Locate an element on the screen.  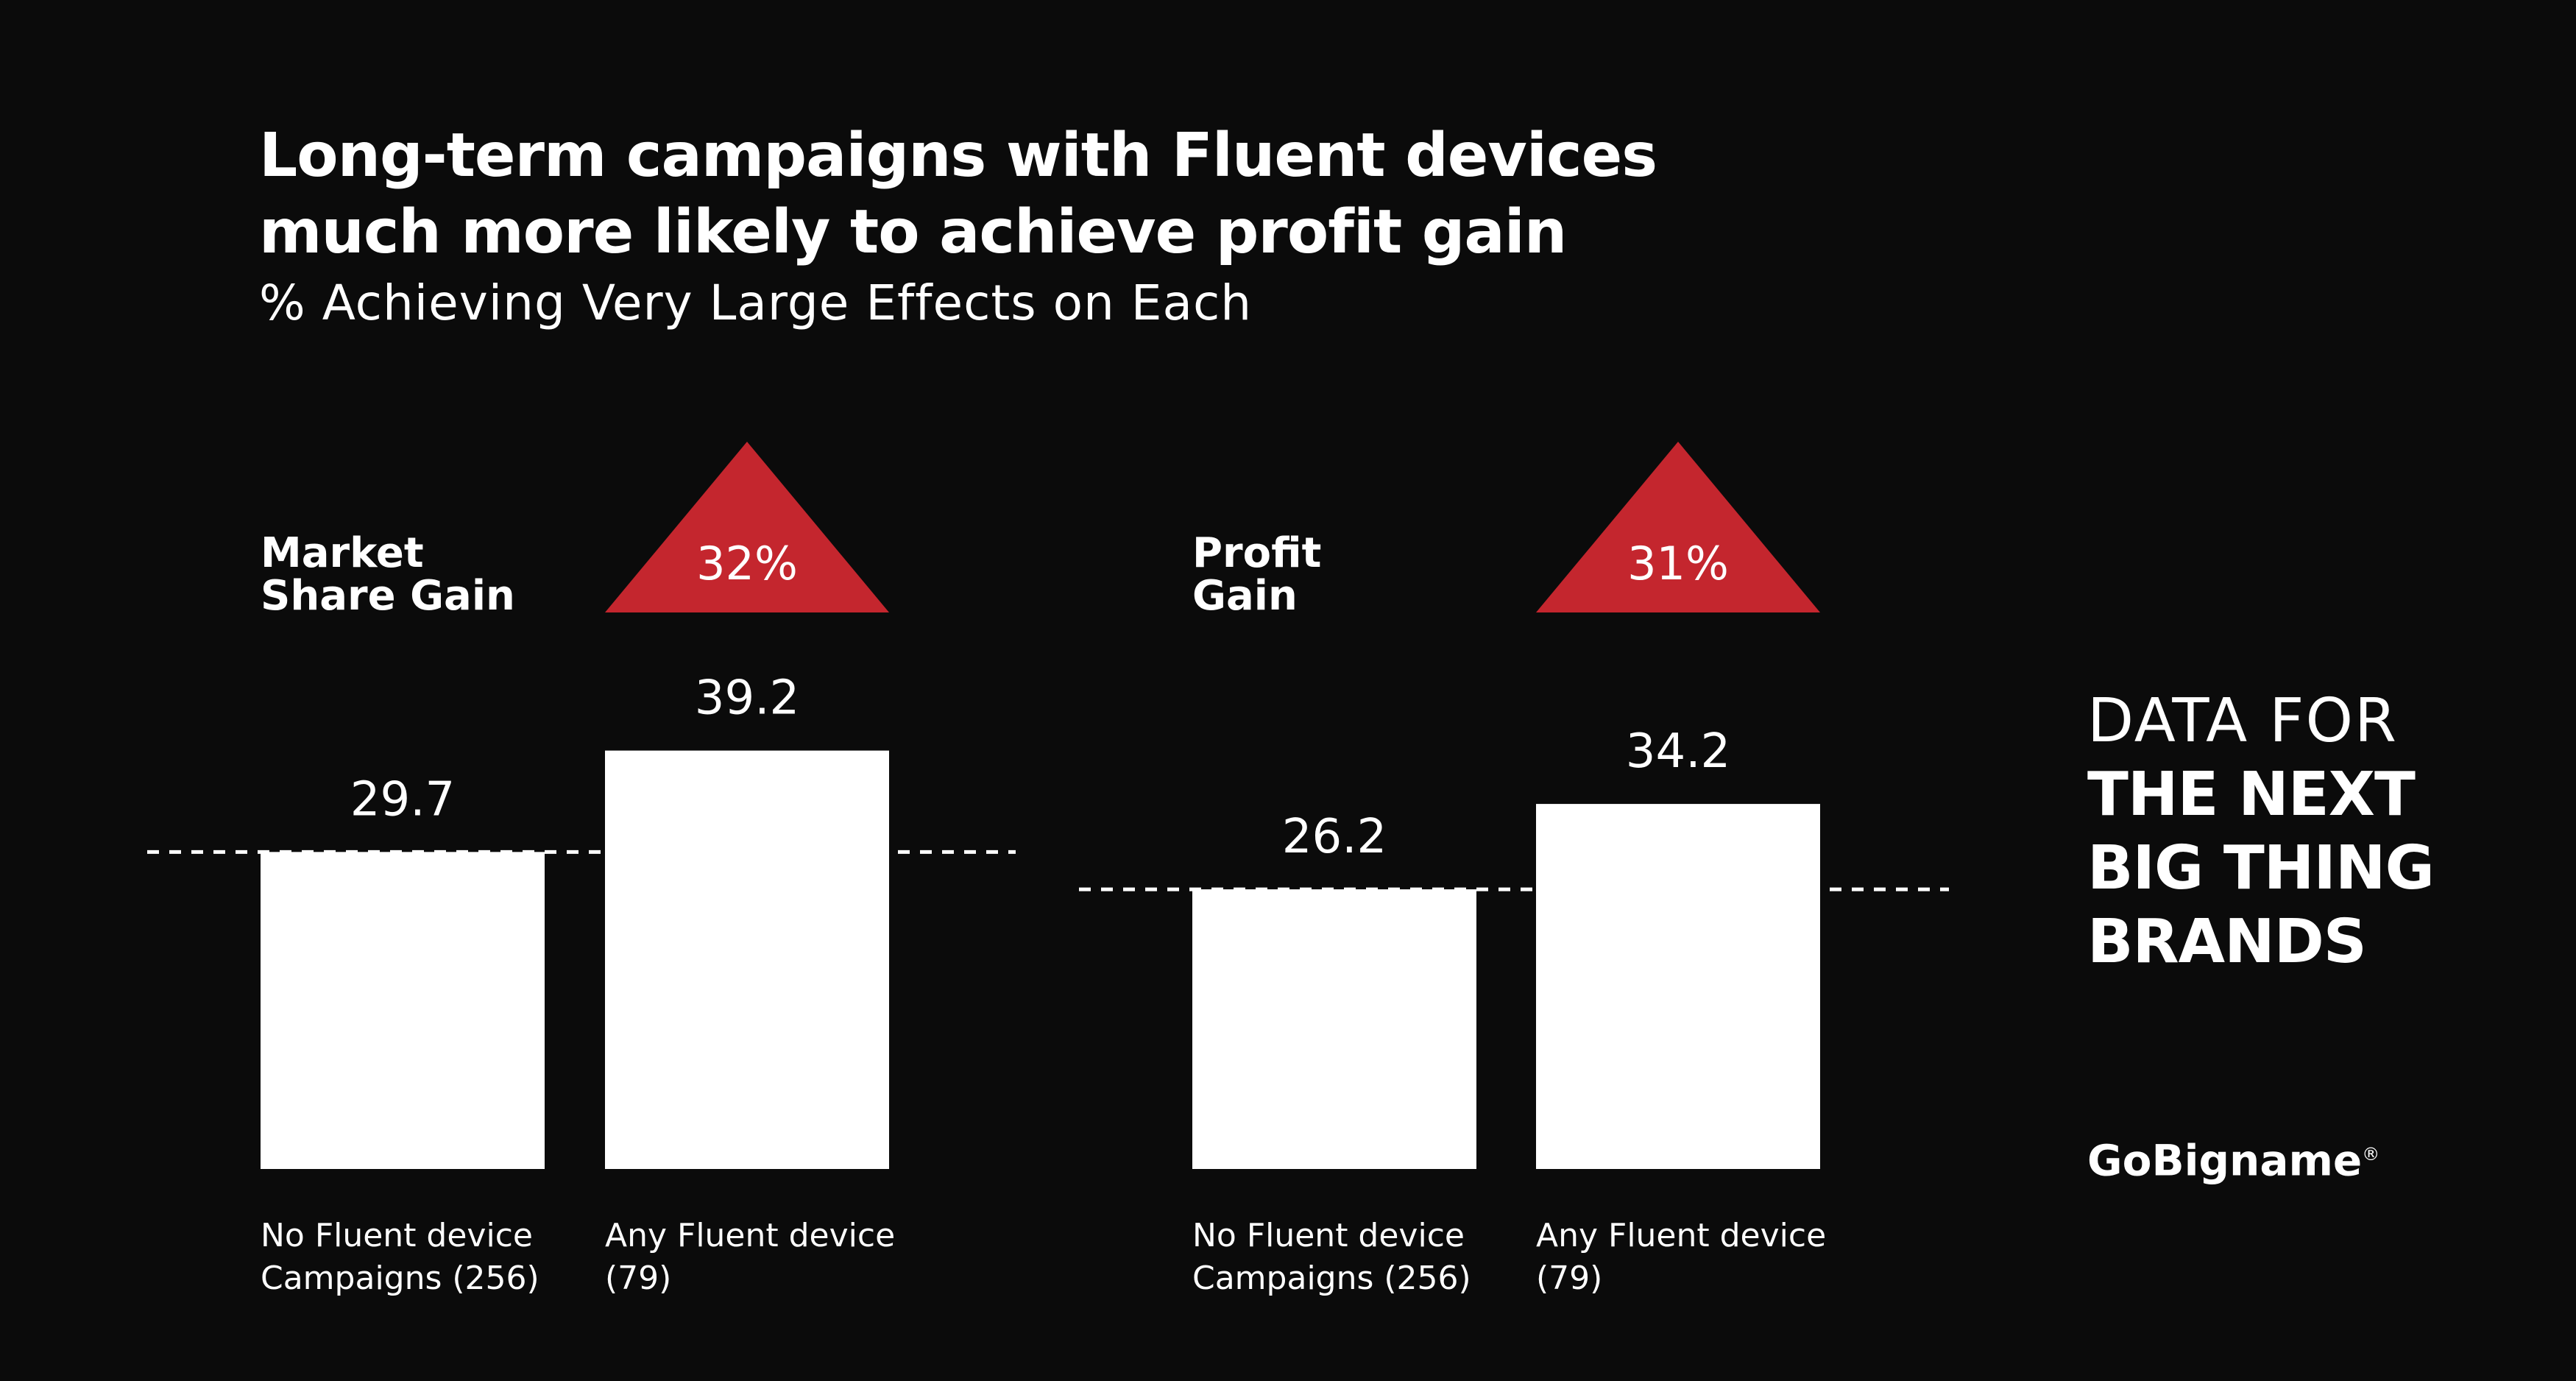
page-subtitle: % Achieving Very Large Effects on Each is located at coordinates (756, 303).